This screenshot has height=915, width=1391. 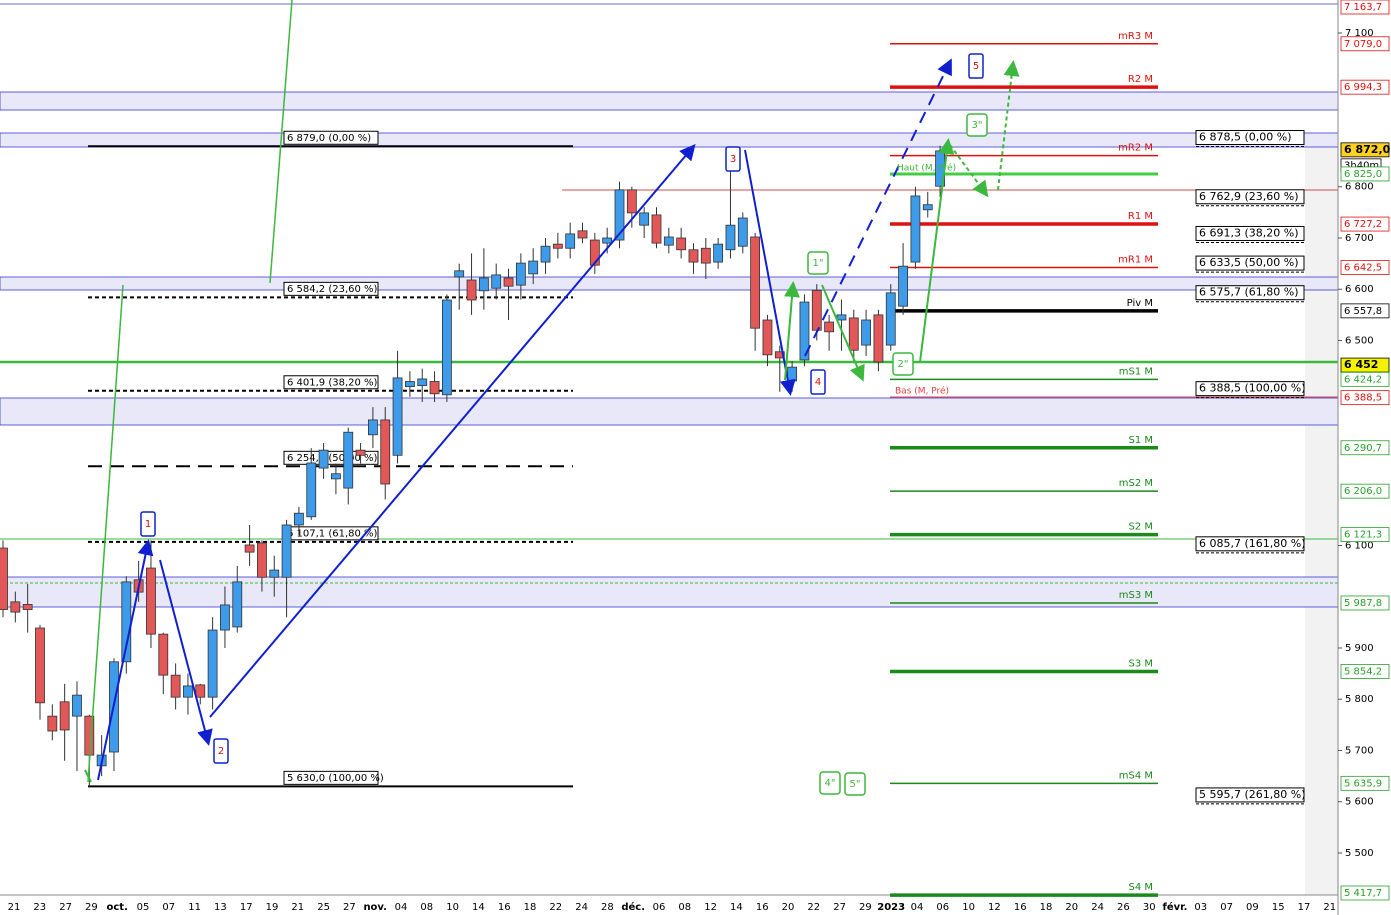 What do you see at coordinates (1363, 267) in the screenshot?
I see `price-badge-label: 6 642,5` at bounding box center [1363, 267].